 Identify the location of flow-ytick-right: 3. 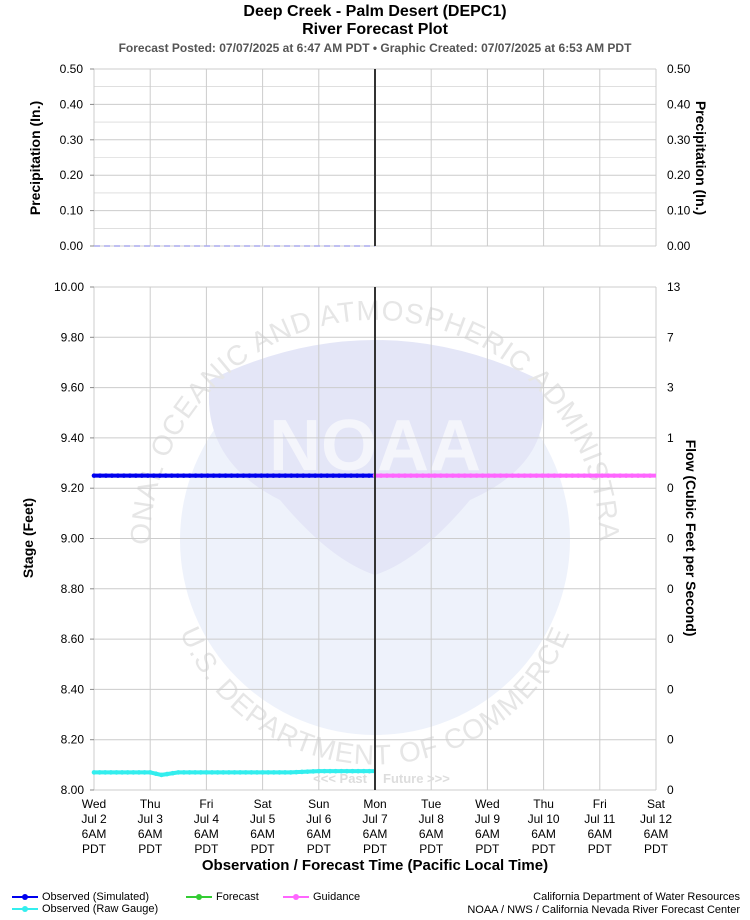
(670, 388).